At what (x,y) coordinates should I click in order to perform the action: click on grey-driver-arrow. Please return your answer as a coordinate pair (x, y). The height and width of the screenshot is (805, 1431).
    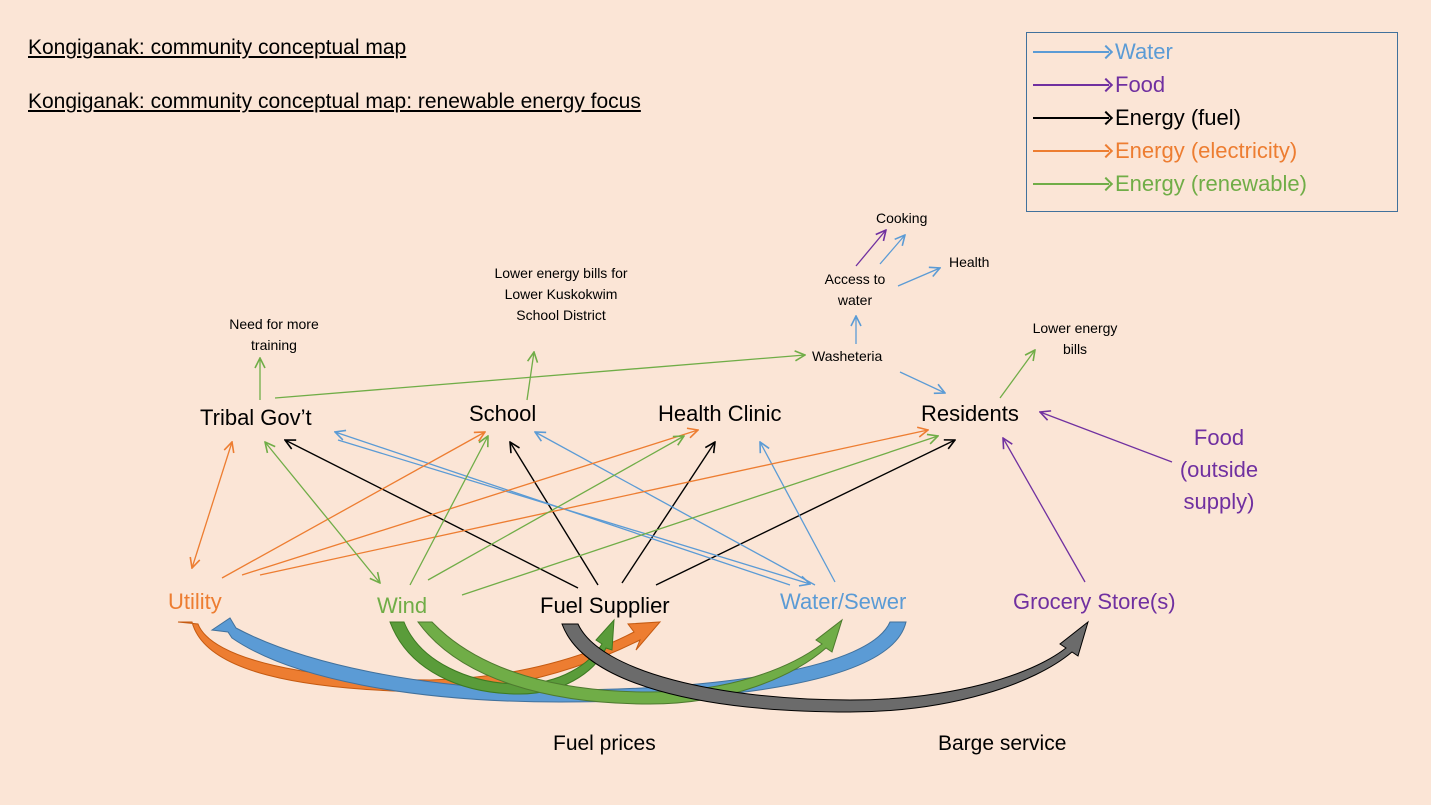
    Looking at the image, I should click on (825, 666).